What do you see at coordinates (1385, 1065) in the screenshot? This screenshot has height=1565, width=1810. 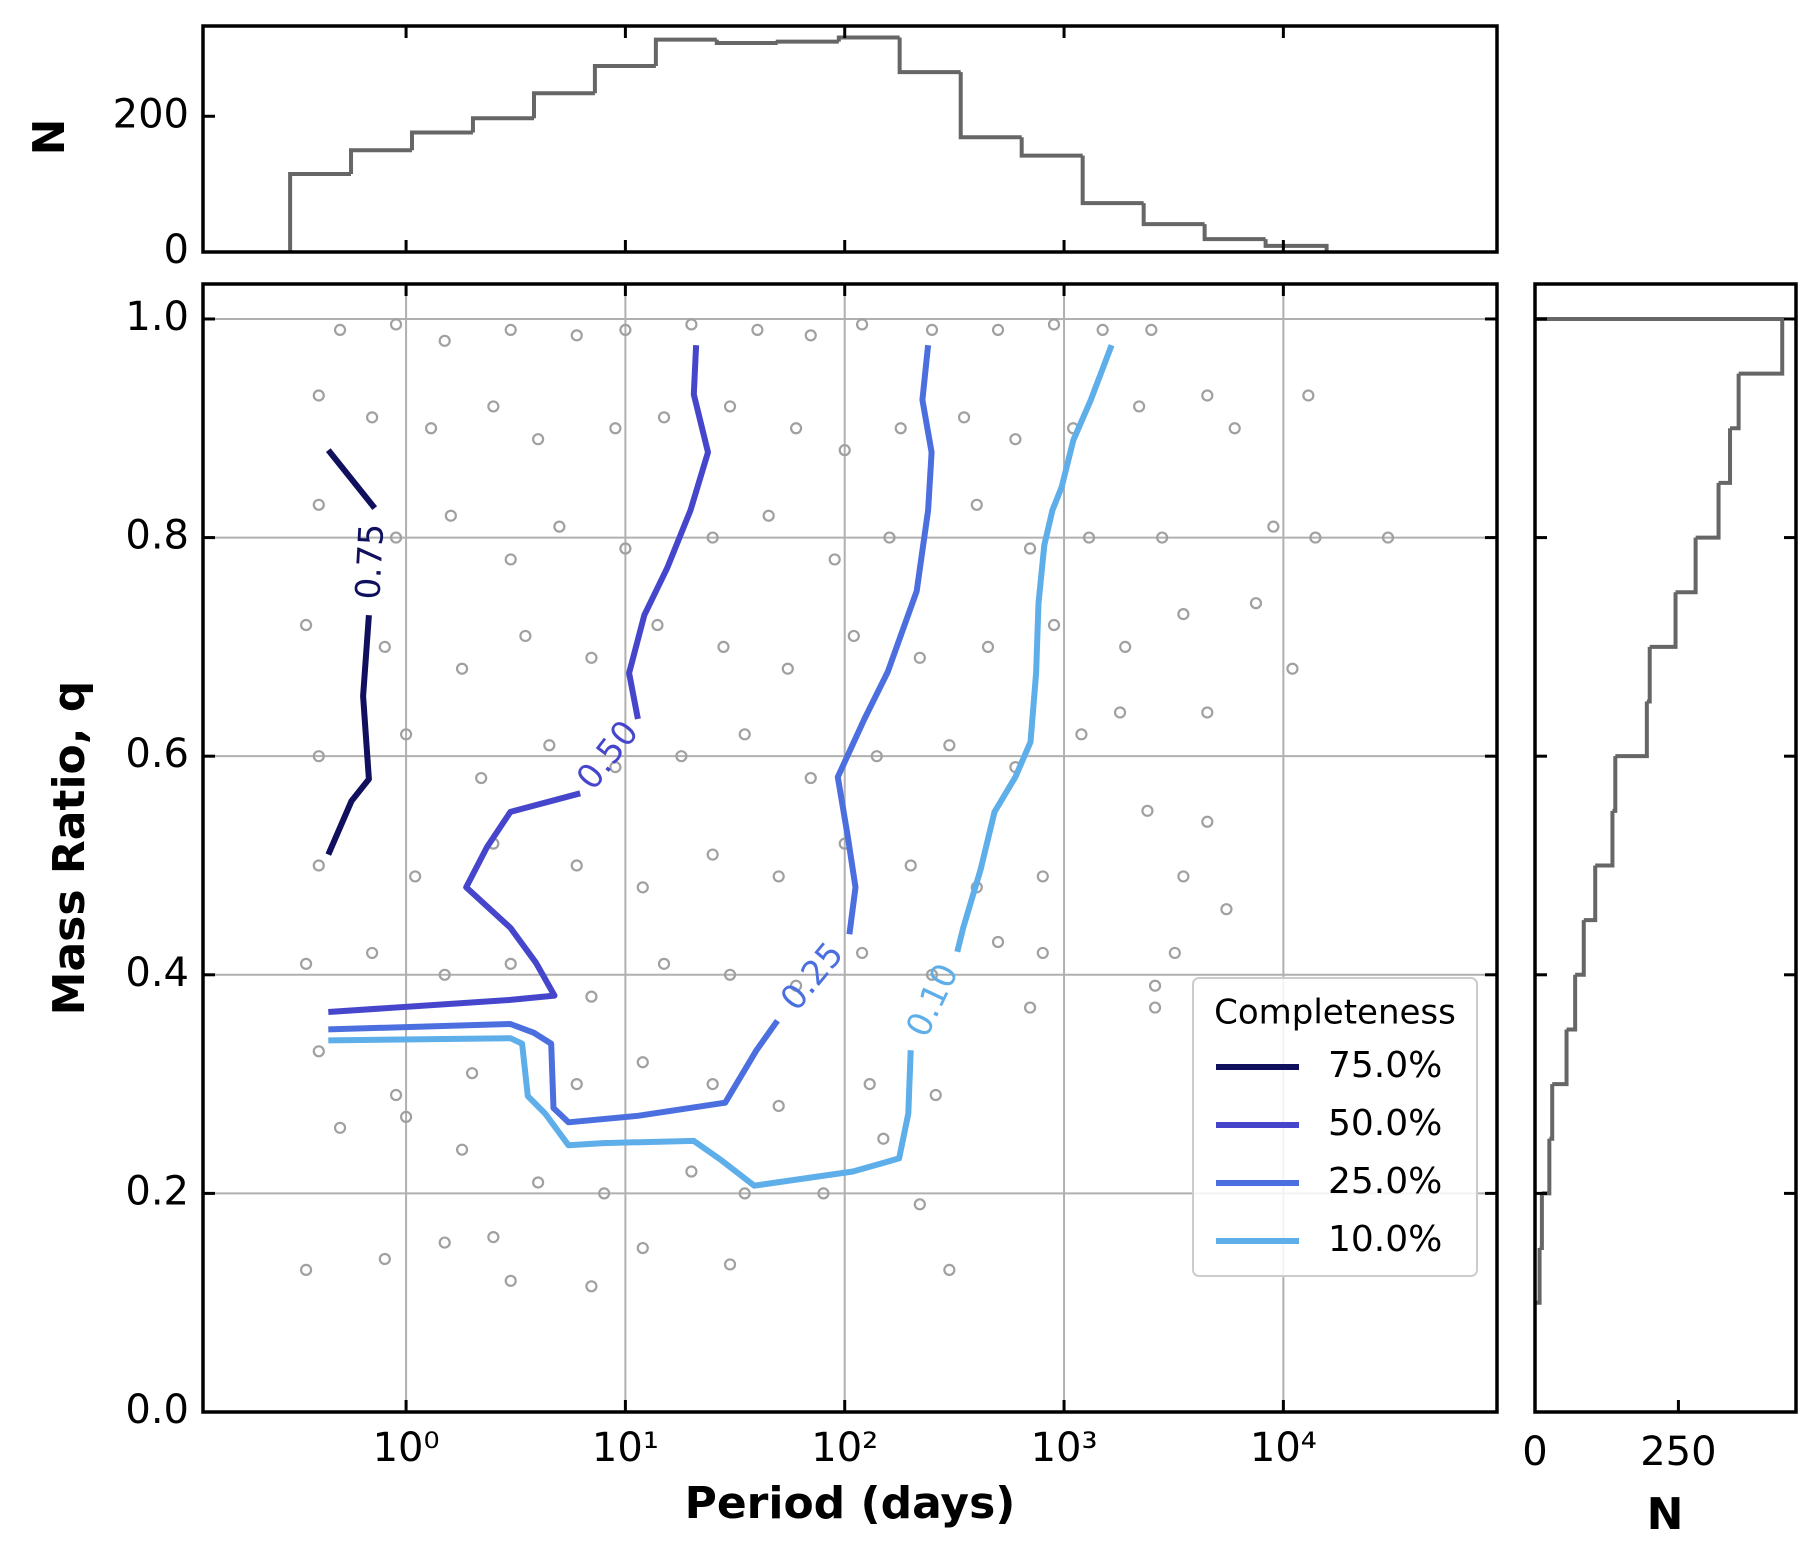 I see `legend-label: 75.0%` at bounding box center [1385, 1065].